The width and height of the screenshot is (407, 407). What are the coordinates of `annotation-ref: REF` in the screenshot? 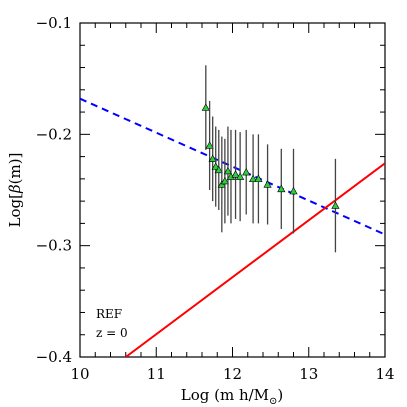 It's located at (109, 314).